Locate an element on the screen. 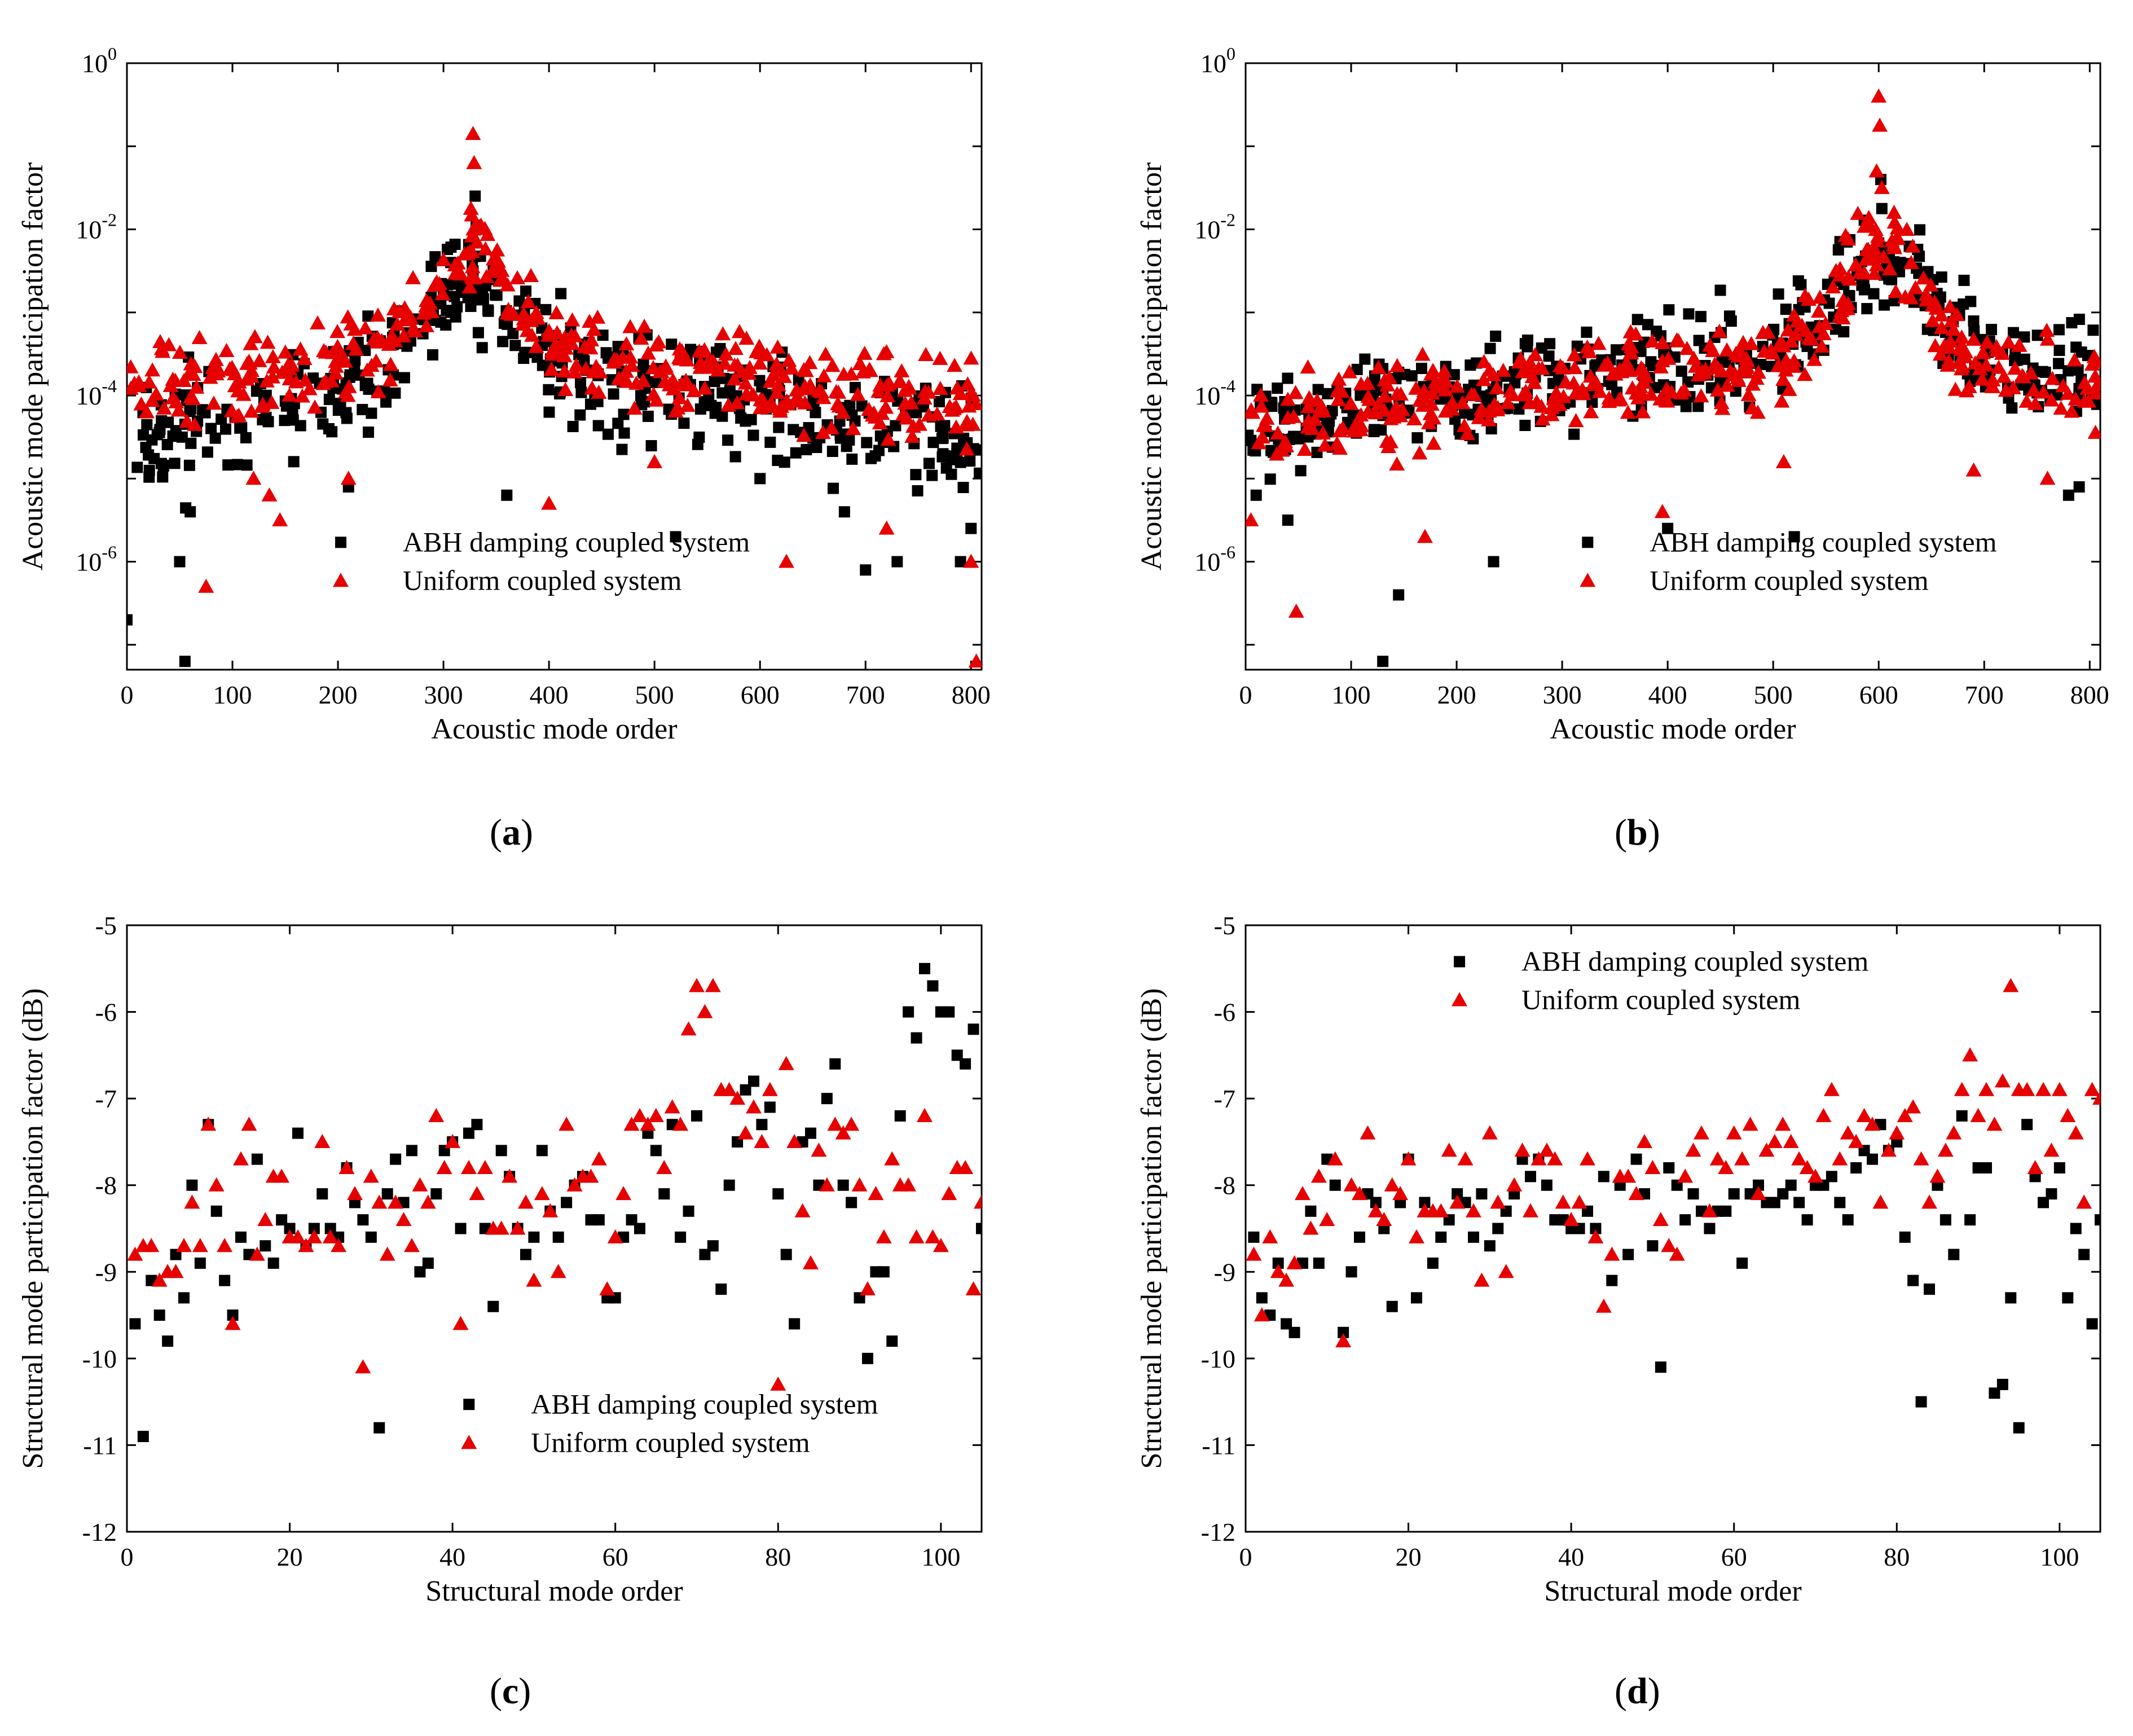 The image size is (2133, 1736). legend-entry: ABH damping coupled system is located at coordinates (576, 541).